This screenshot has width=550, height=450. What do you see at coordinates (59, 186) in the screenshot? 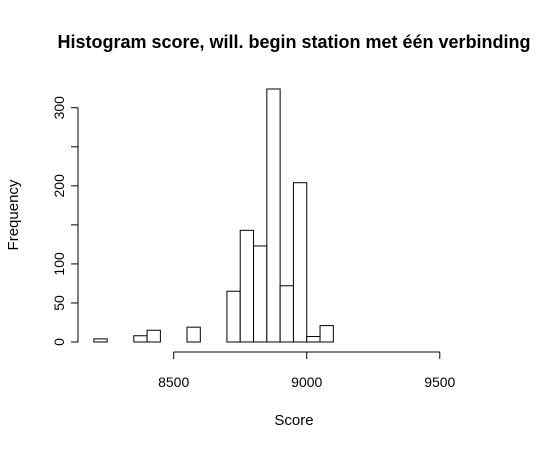
I see `y-tick-label-200: 200` at bounding box center [59, 186].